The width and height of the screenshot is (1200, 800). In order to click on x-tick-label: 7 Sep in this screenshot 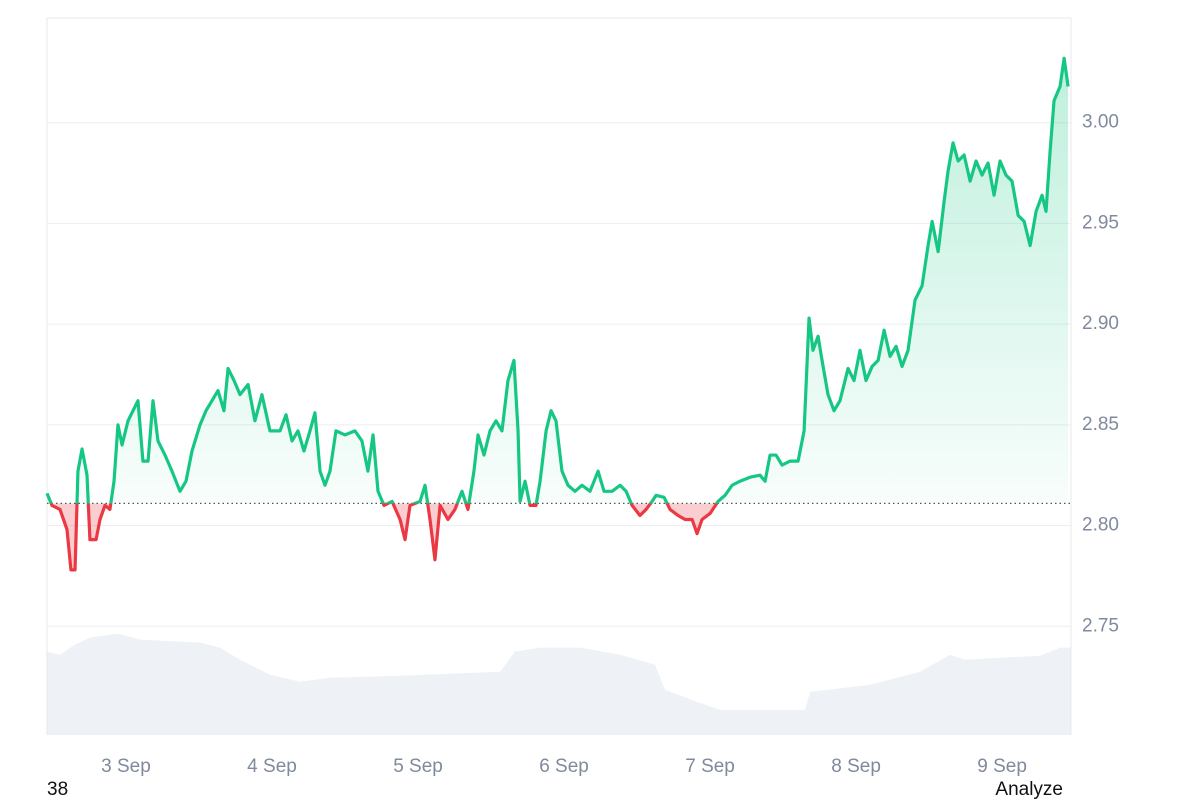, I will do `click(710, 766)`.